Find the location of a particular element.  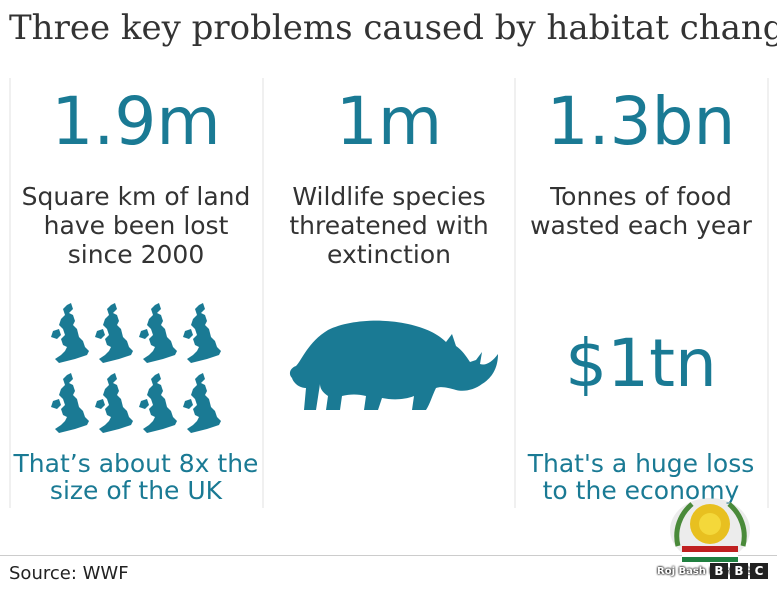

rhino-icon is located at coordinates (393, 365).